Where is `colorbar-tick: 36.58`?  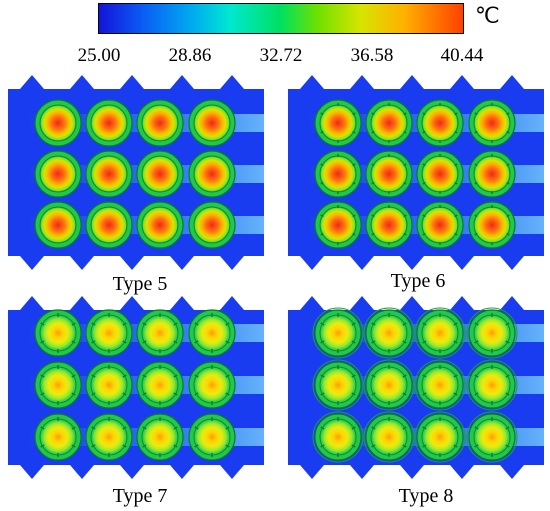 colorbar-tick: 36.58 is located at coordinates (372, 55).